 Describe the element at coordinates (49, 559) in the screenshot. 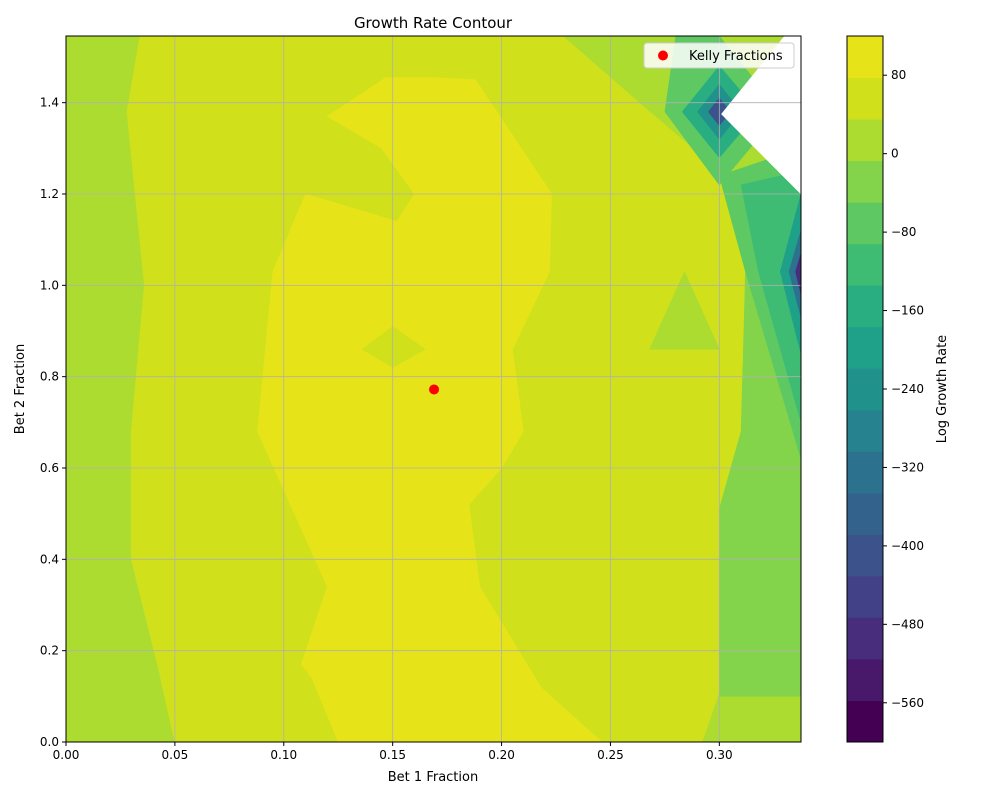

I see `y-tick-label-2: 0.4` at that location.